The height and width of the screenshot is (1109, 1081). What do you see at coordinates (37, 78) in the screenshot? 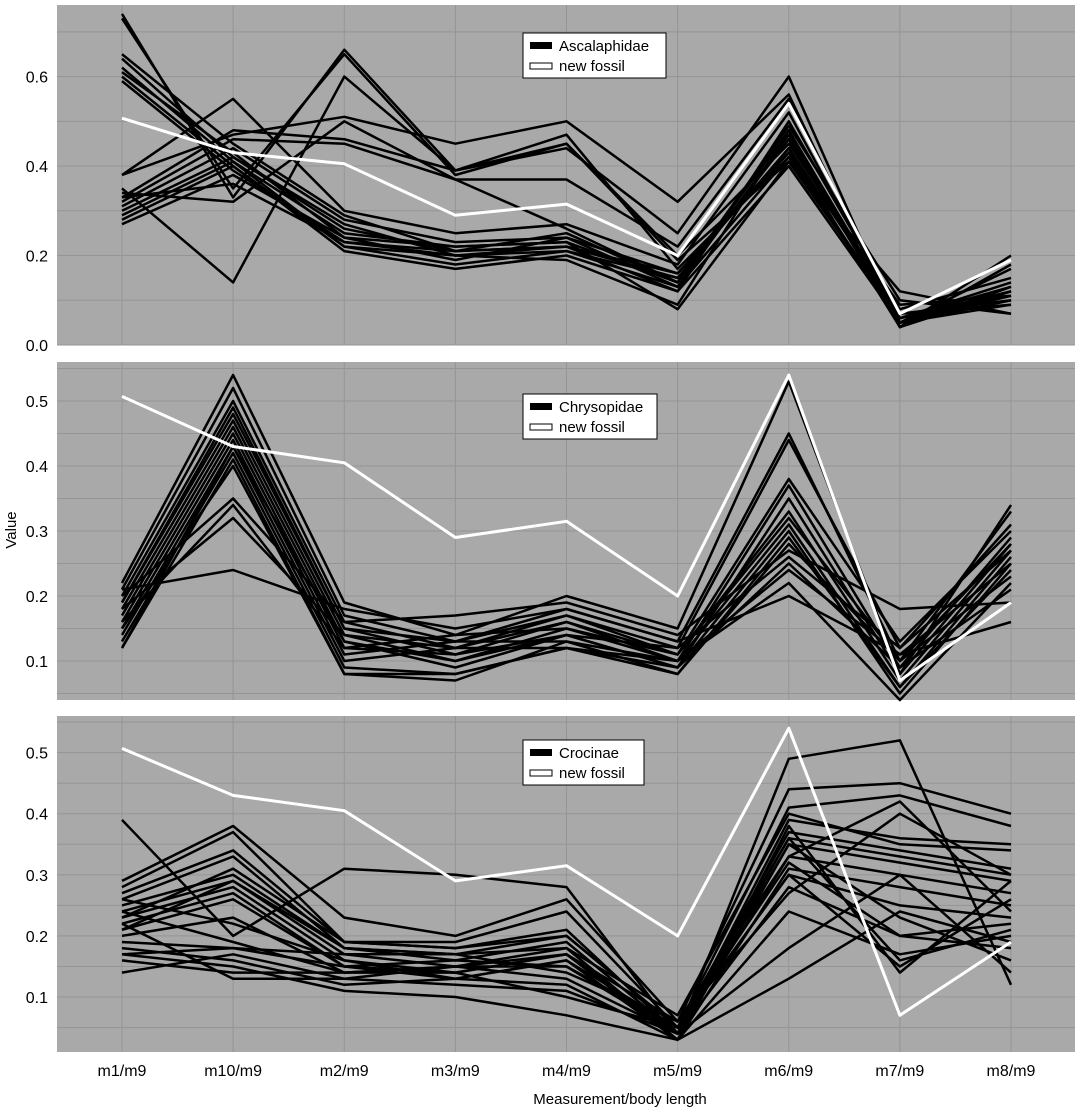
I see `y-tick-label: 0.6` at bounding box center [37, 78].